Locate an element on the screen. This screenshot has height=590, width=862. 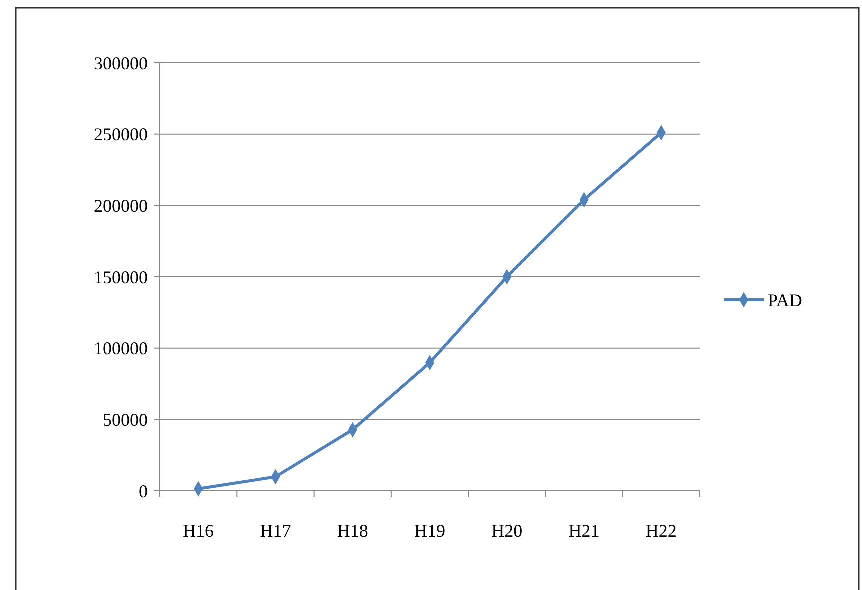
y-tick-label: 250000 is located at coordinates (121, 134).